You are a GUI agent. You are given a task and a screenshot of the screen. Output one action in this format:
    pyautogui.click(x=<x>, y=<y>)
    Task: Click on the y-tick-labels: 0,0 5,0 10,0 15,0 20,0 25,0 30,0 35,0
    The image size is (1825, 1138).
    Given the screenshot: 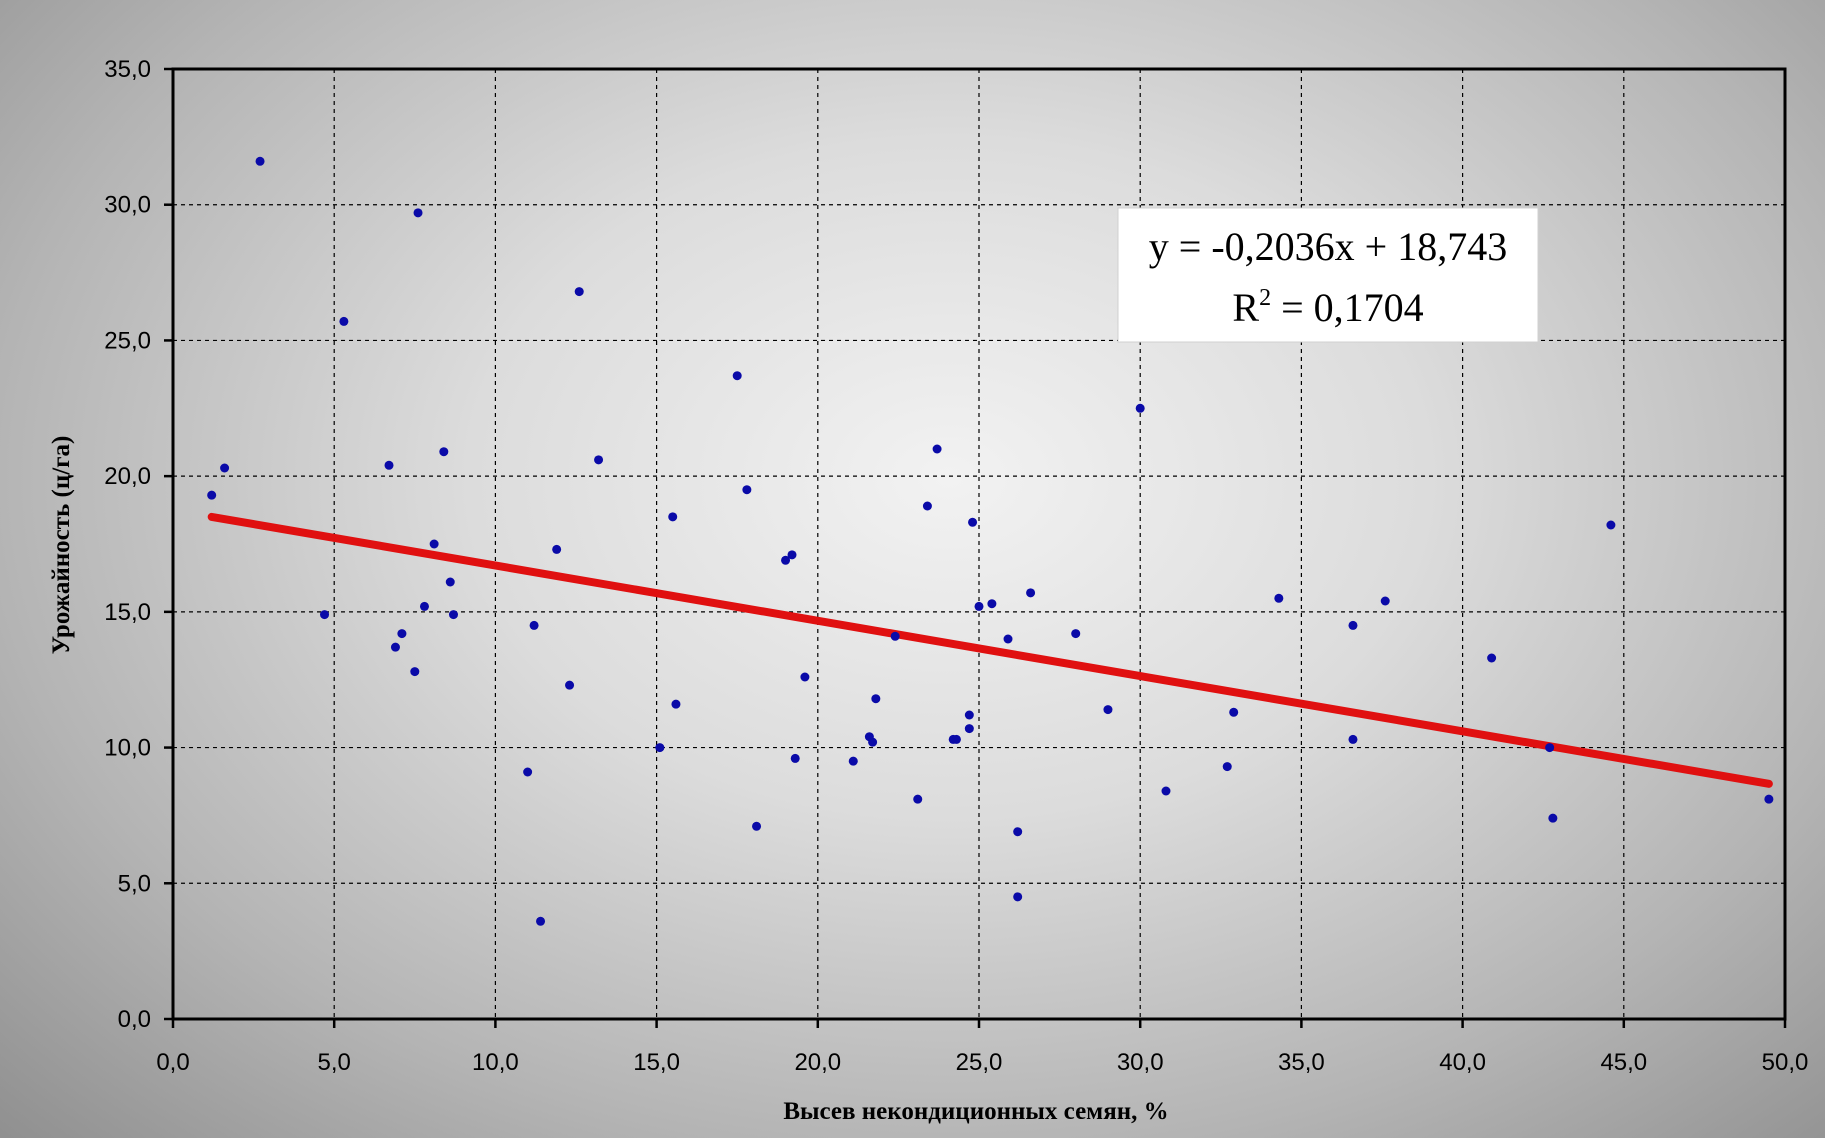 What is the action you would take?
    pyautogui.click(x=127, y=544)
    